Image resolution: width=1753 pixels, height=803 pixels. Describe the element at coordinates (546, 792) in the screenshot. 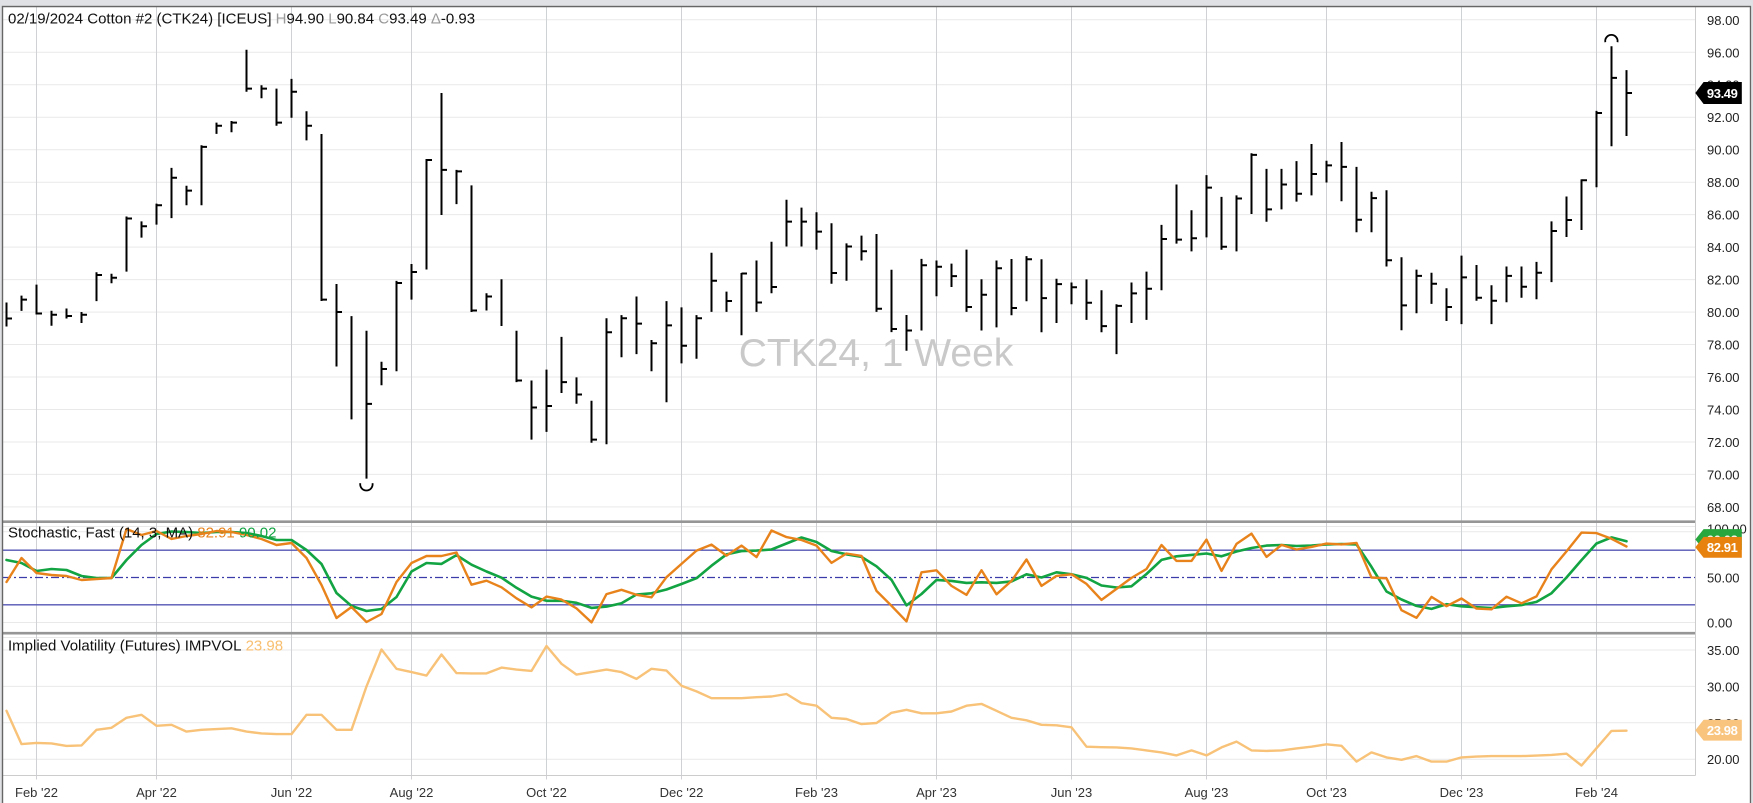

I see `svg-text: Oct '22` at that location.